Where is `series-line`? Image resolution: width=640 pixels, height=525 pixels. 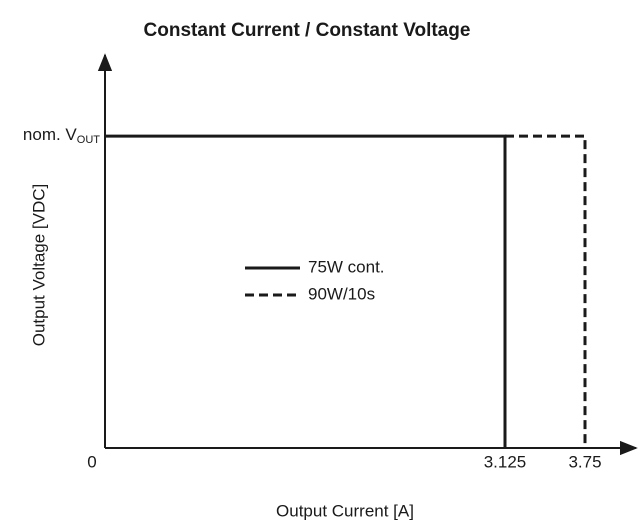
series-line is located at coordinates (546, 291).